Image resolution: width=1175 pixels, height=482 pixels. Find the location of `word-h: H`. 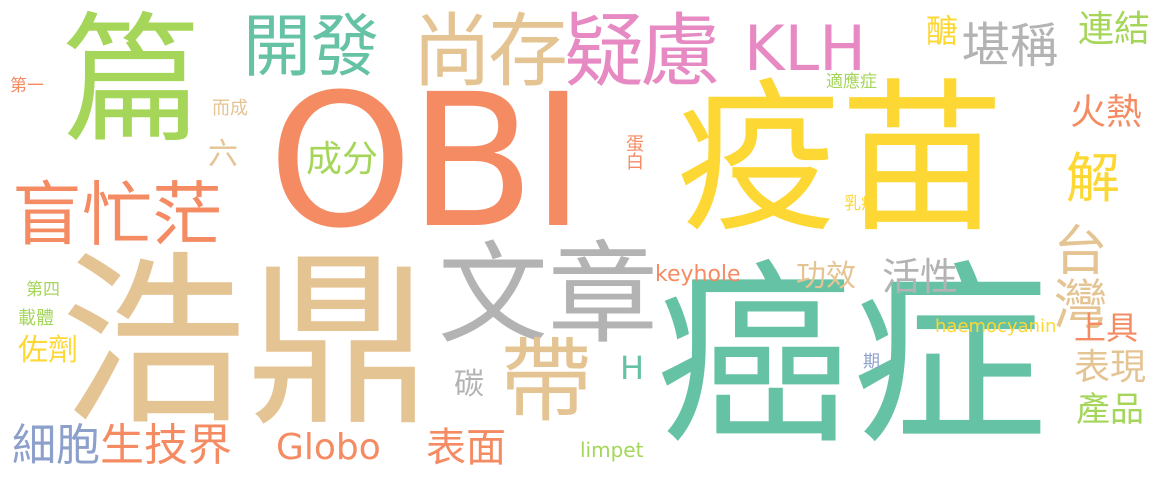

word-h: H is located at coordinates (632, 368).